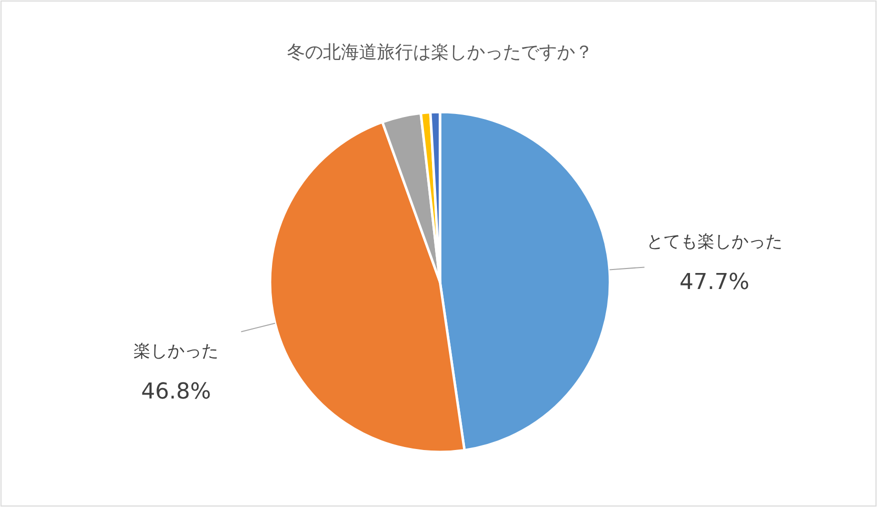  I want to click on chart-title: 冬の北海道旅行は楽しかったですか？, so click(440, 52).